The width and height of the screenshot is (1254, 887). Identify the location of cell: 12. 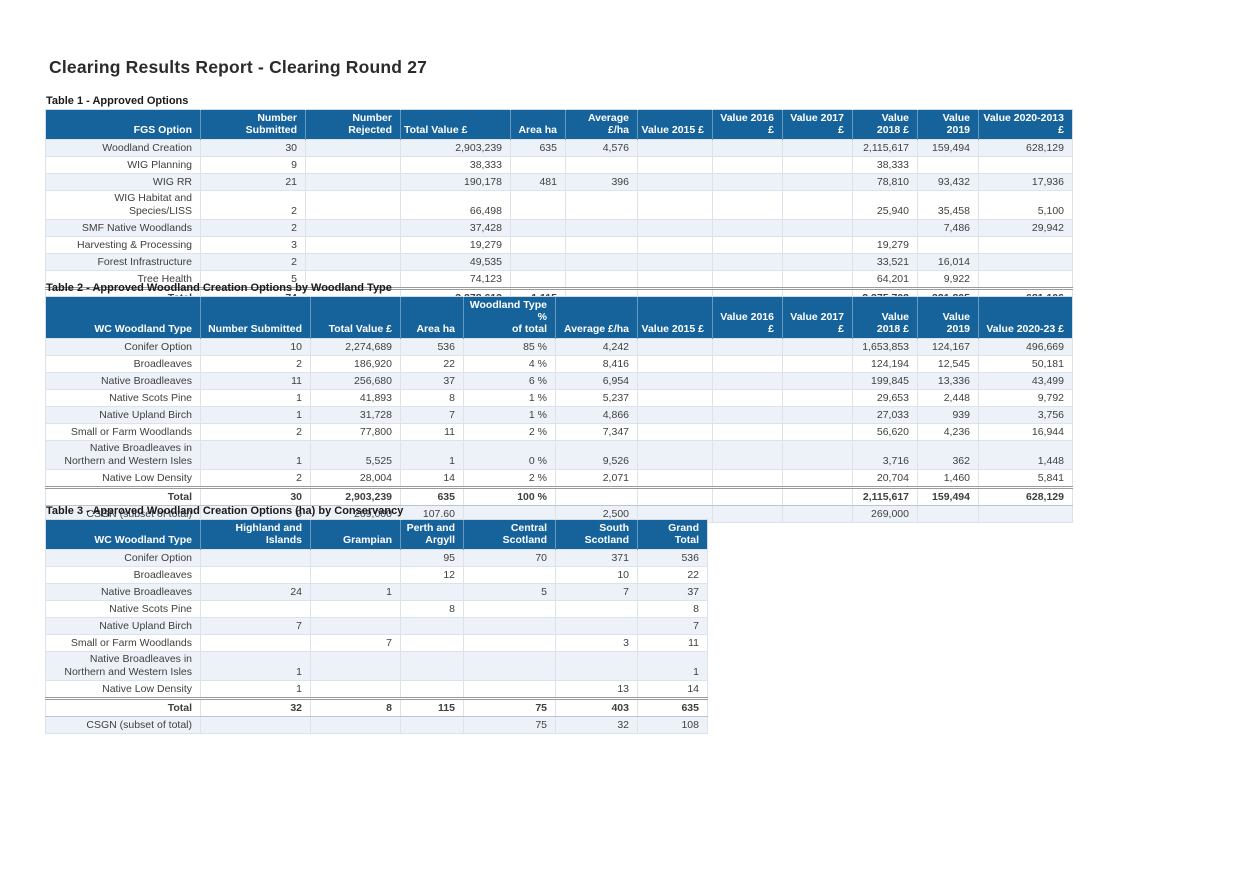
(432, 575).